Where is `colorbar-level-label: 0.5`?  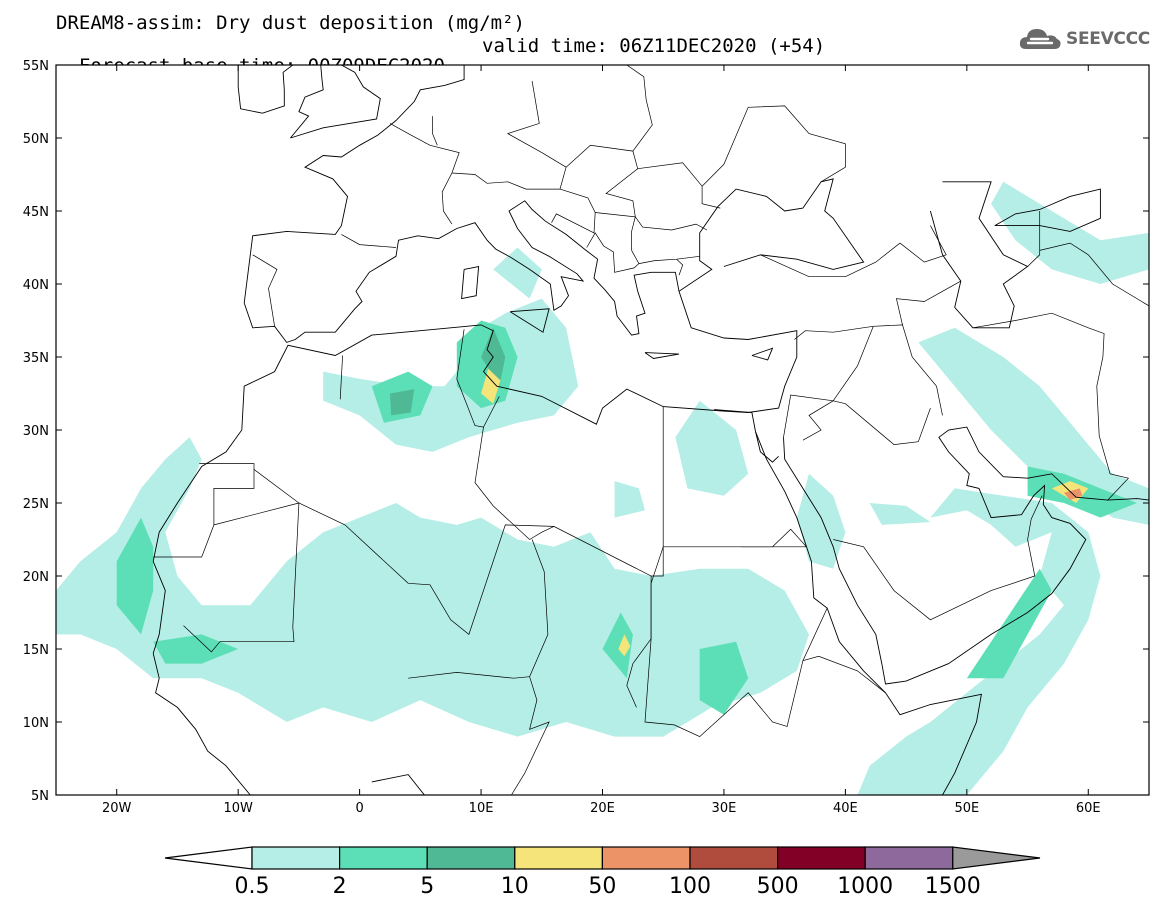
colorbar-level-label: 0.5 is located at coordinates (252, 886).